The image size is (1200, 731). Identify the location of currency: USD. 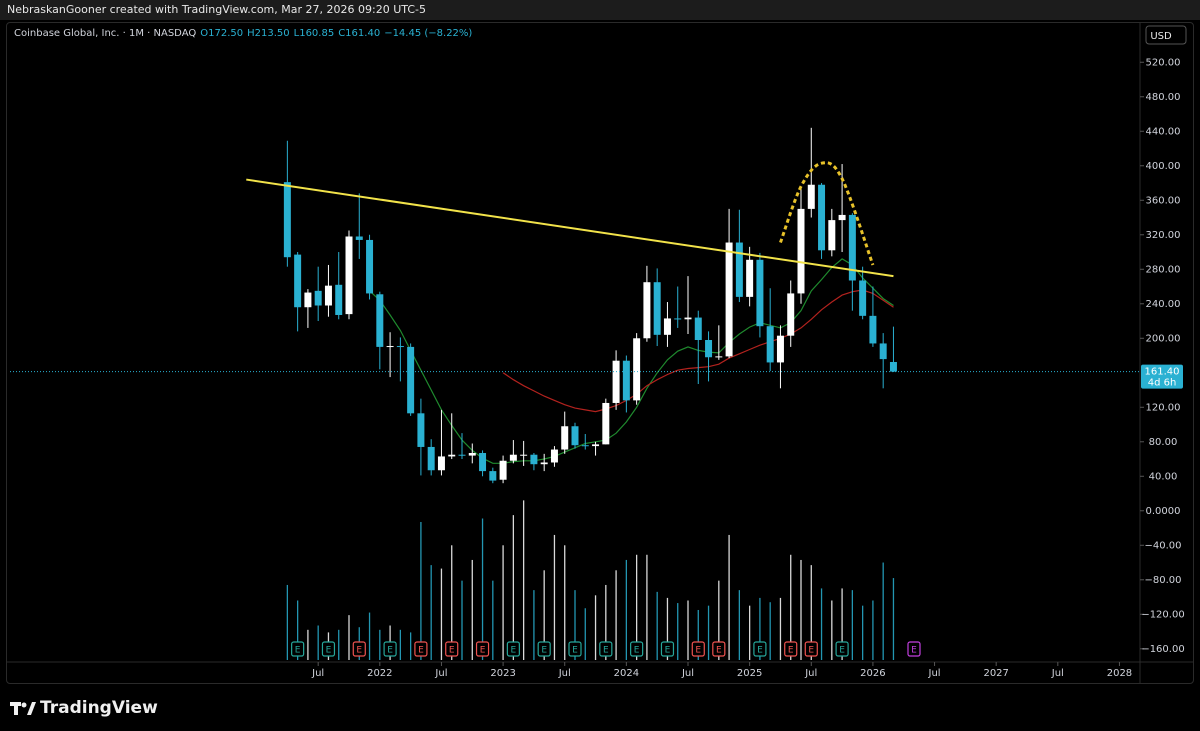
(1161, 36).